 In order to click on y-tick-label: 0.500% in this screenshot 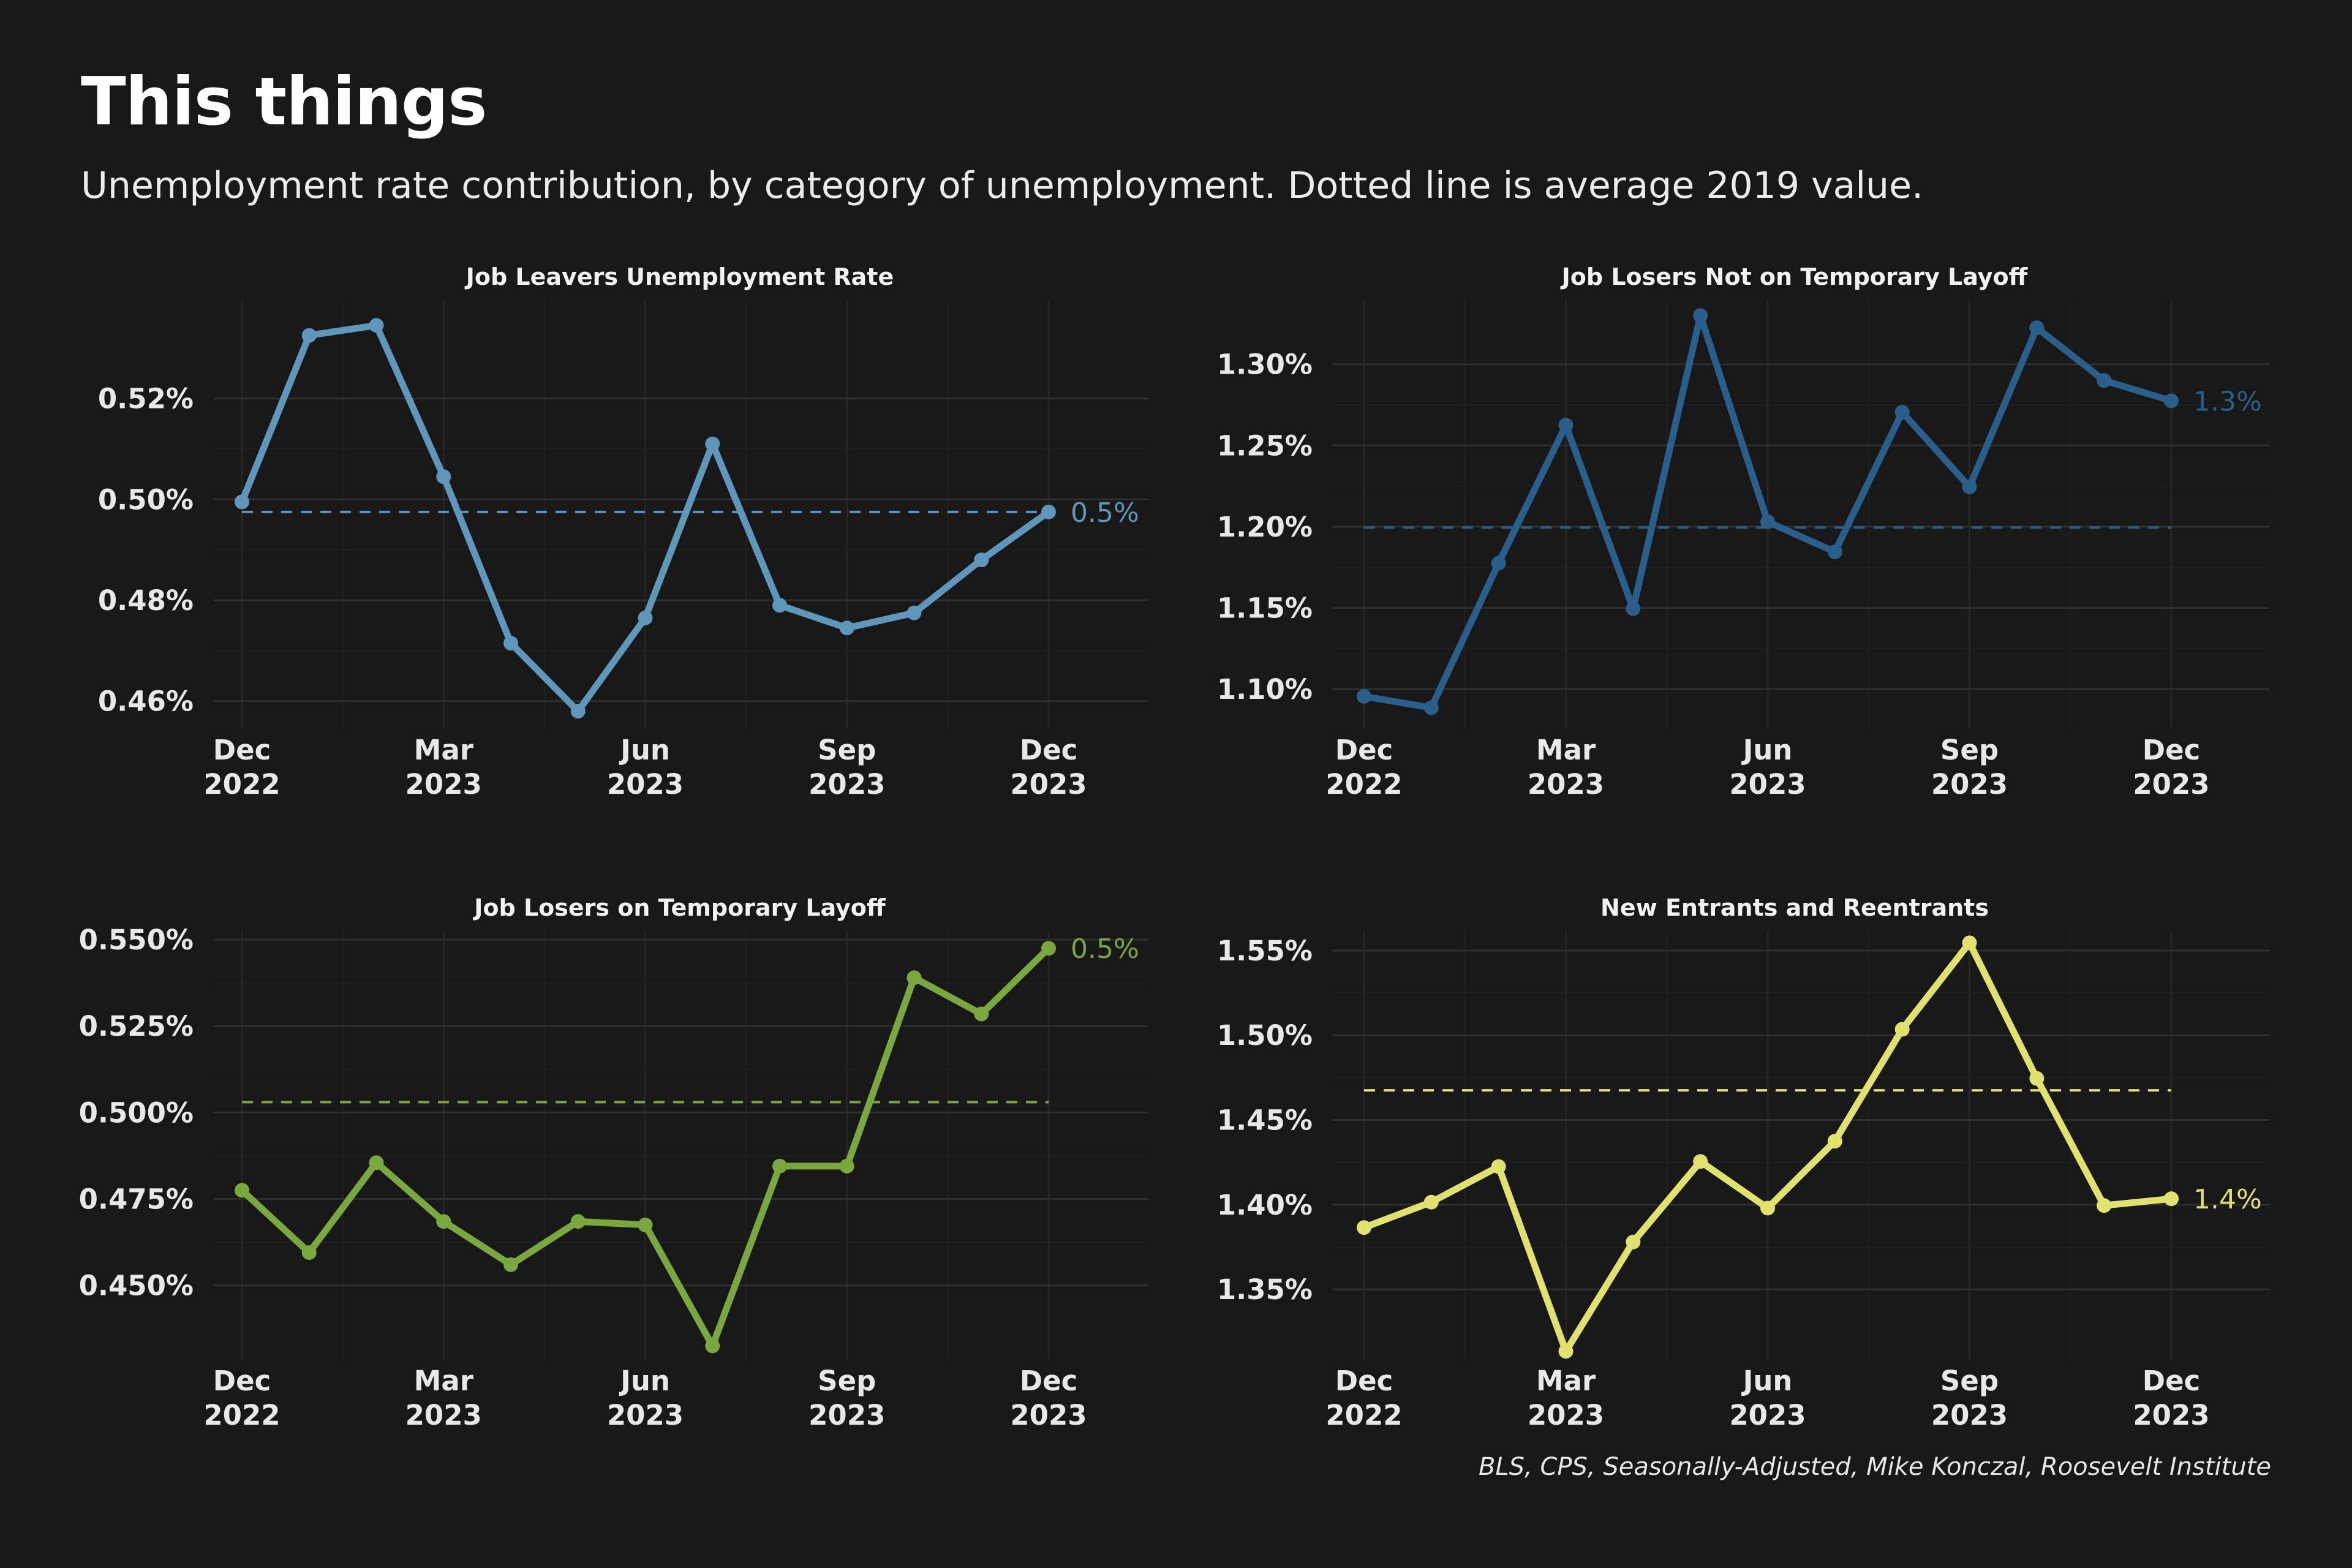, I will do `click(136, 1113)`.